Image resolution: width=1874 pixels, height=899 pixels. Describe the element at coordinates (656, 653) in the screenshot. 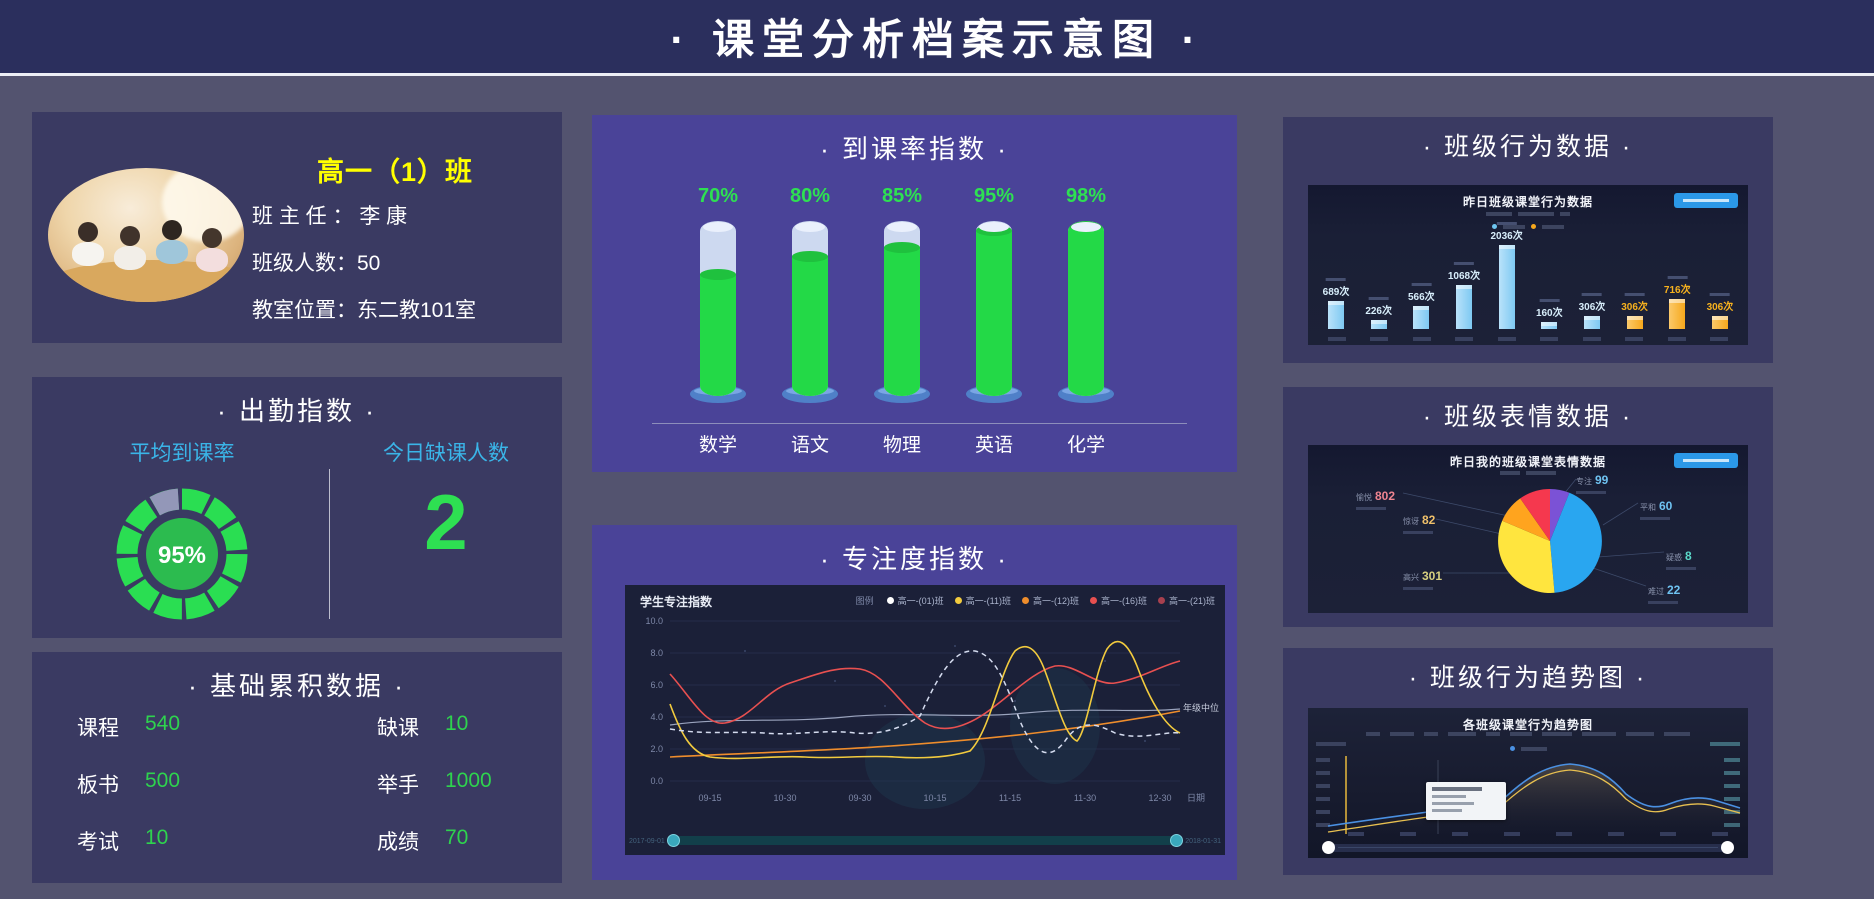

I see `svg-text: 8.0` at that location.